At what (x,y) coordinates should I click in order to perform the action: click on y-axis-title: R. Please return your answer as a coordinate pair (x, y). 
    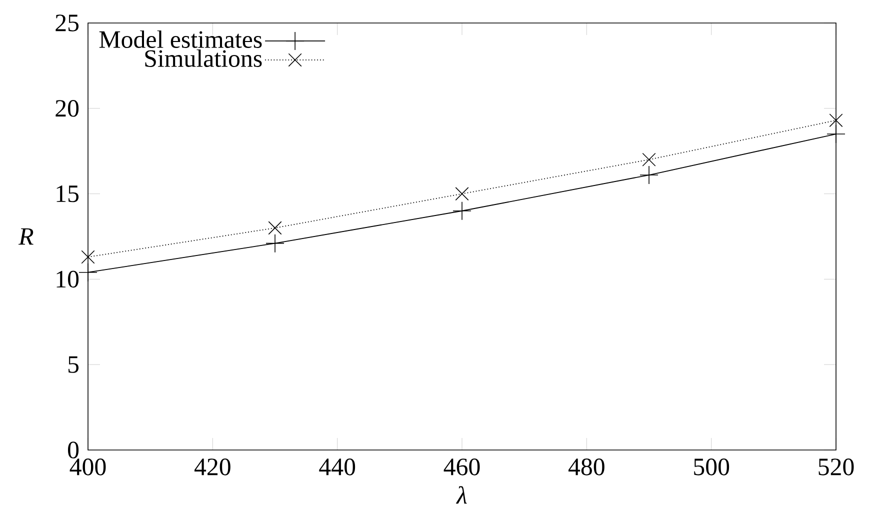
    Looking at the image, I should click on (26, 236).